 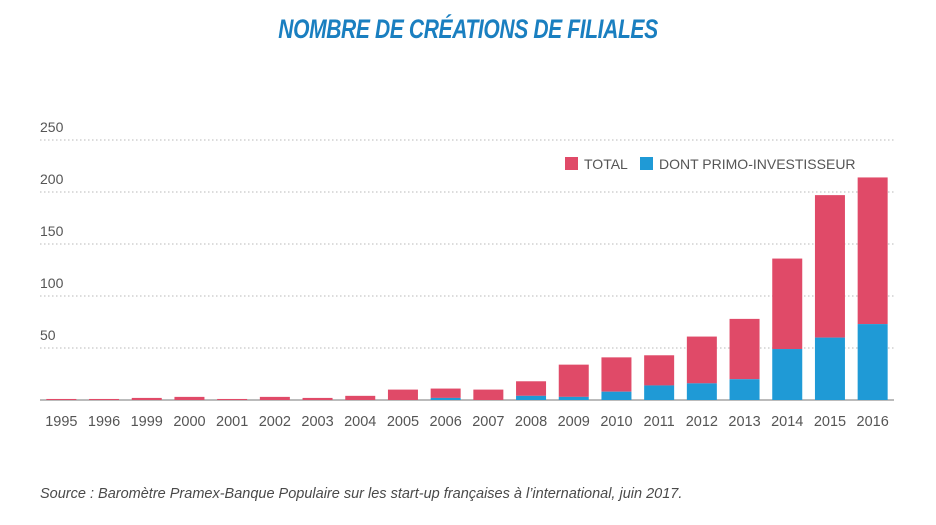 I want to click on x-tick-label: 1996, so click(x=104, y=422).